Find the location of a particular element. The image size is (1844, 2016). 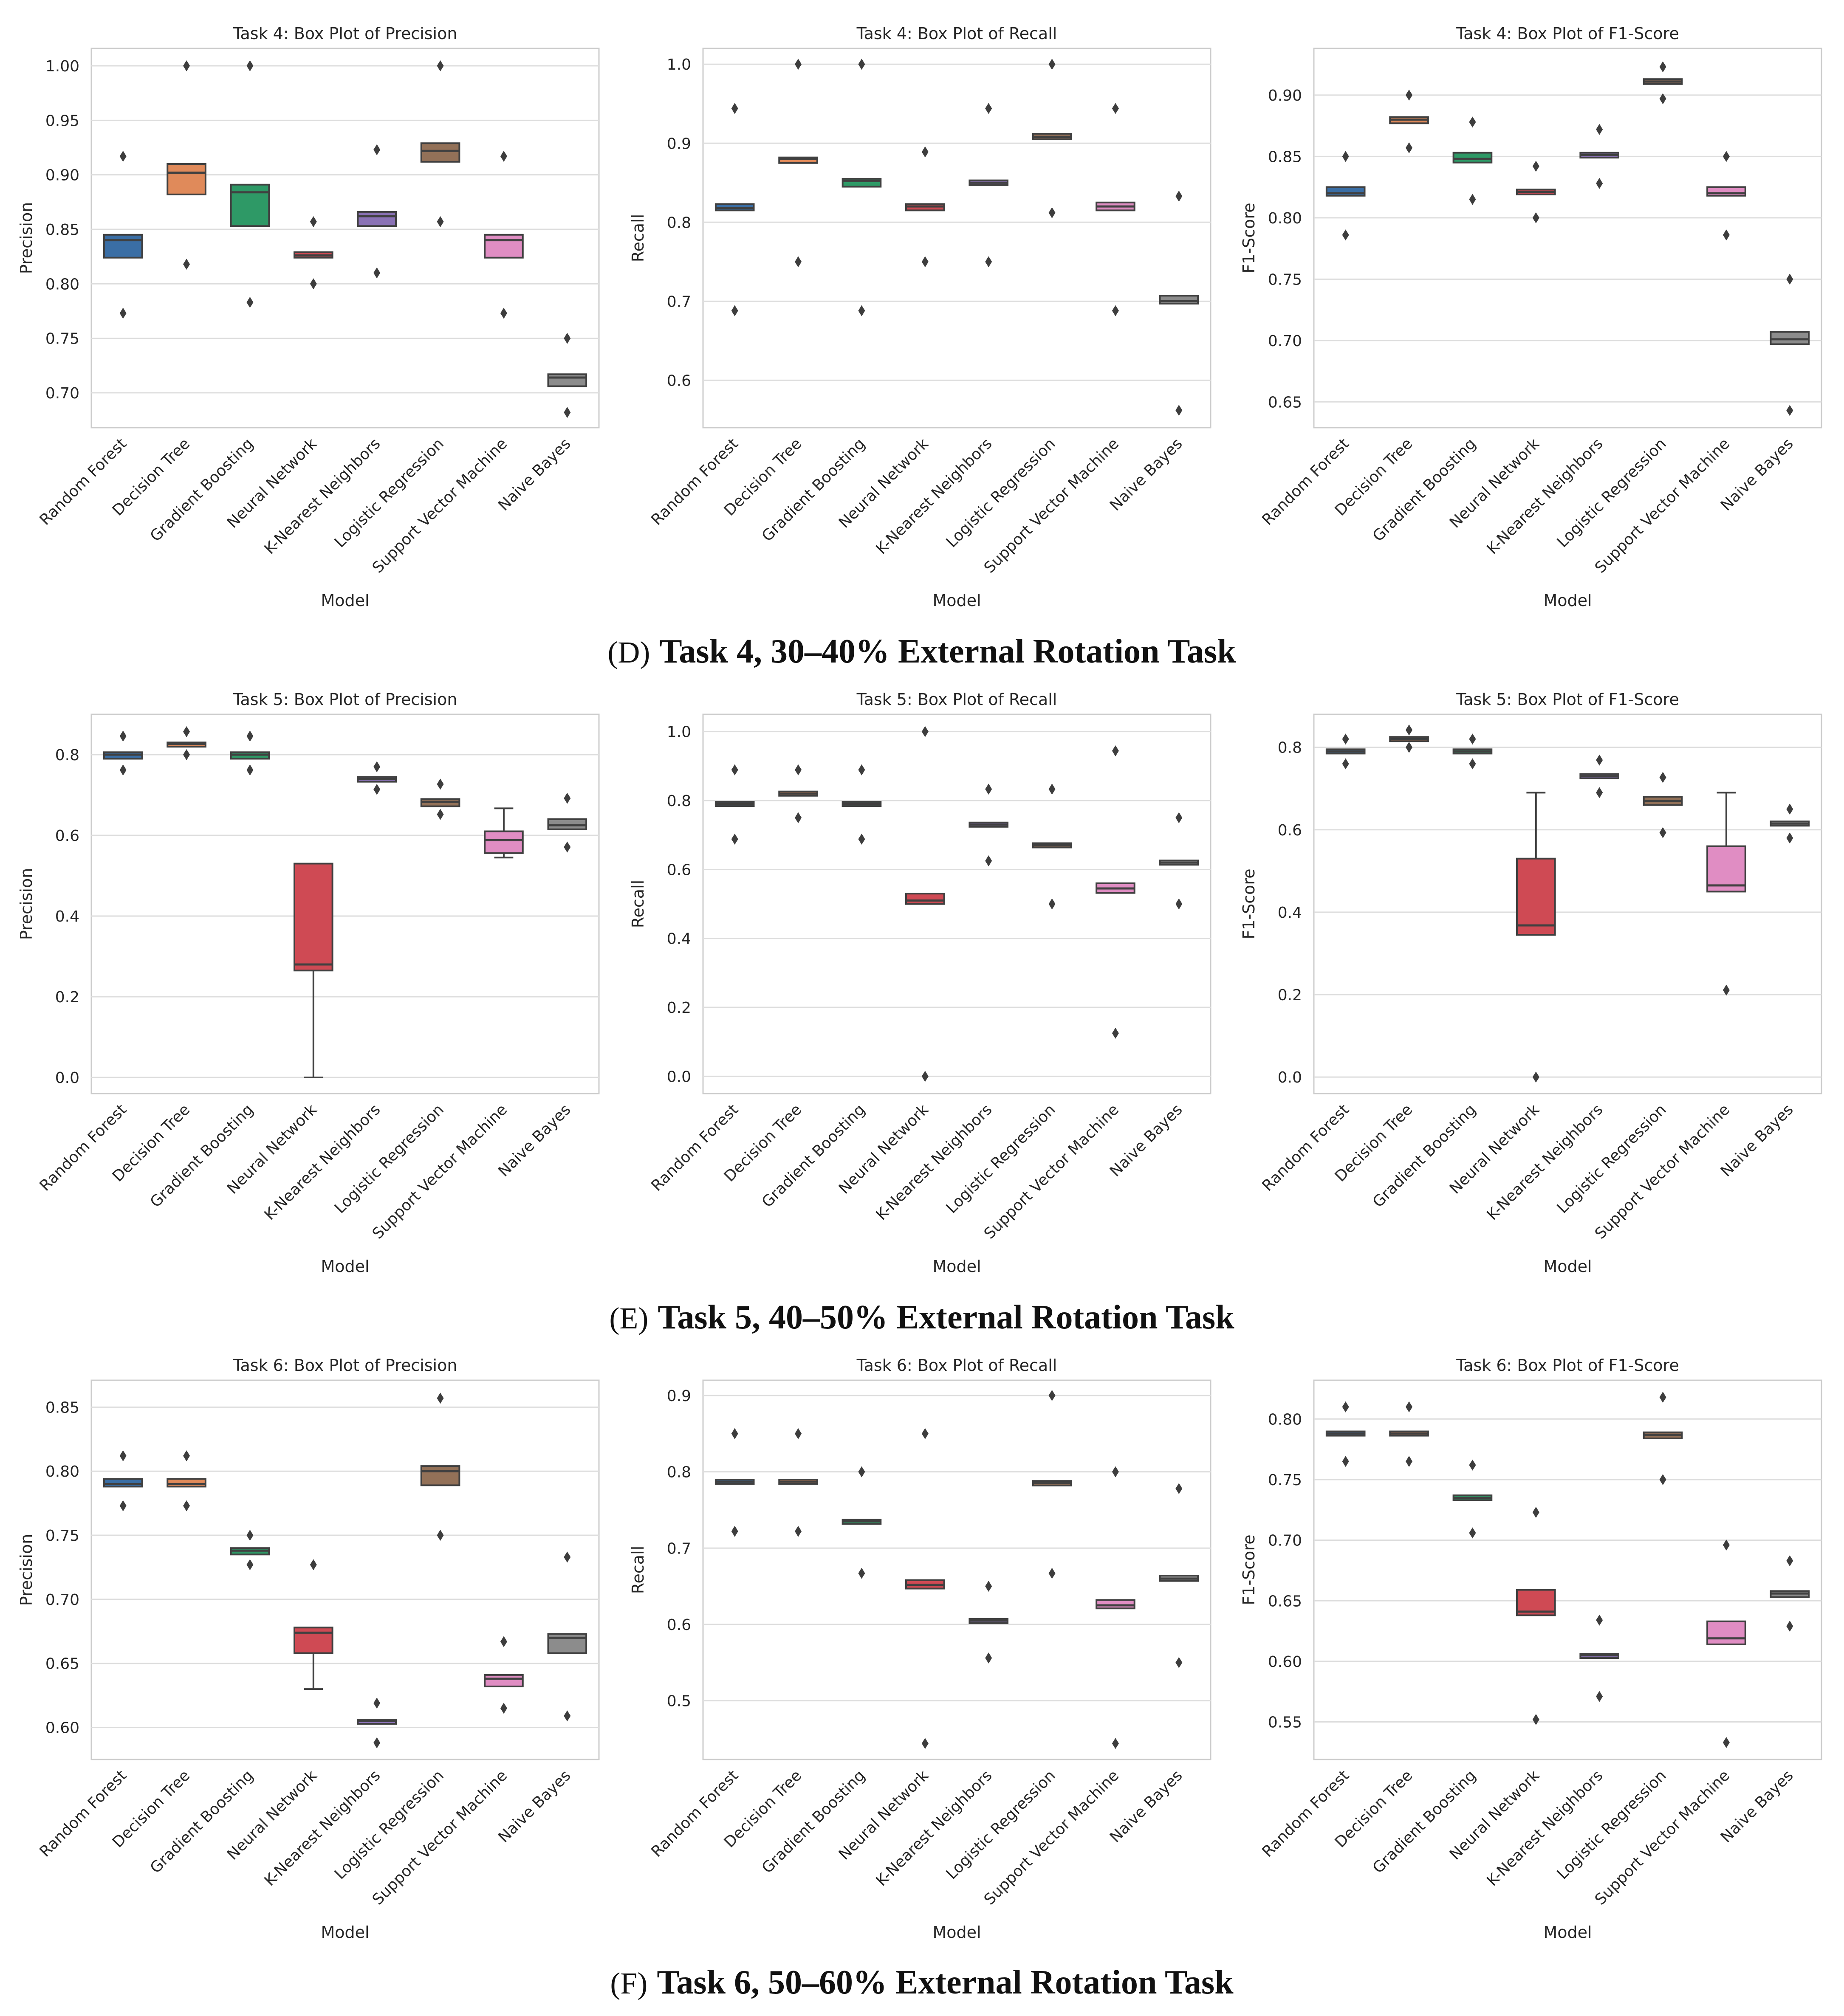

chart-title: Task 6: Box Plot of Recall is located at coordinates (957, 1365).